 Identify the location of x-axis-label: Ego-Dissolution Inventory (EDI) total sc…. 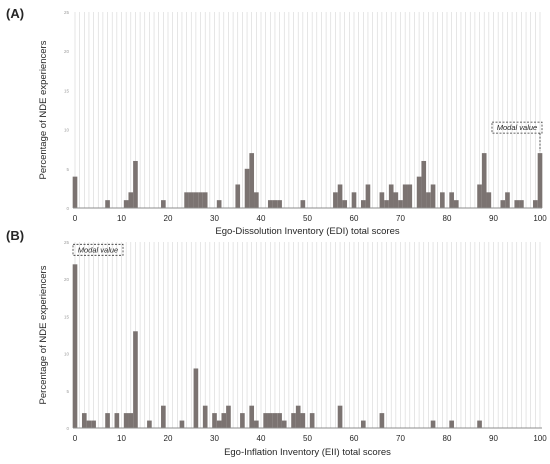
(307, 231).